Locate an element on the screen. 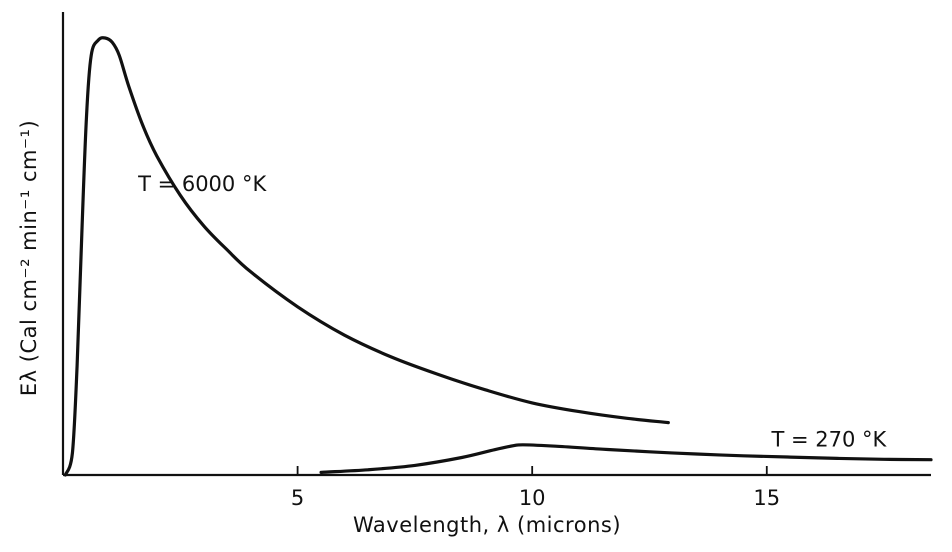 The image size is (952, 552). x-tick-label: 10 is located at coordinates (532, 498).